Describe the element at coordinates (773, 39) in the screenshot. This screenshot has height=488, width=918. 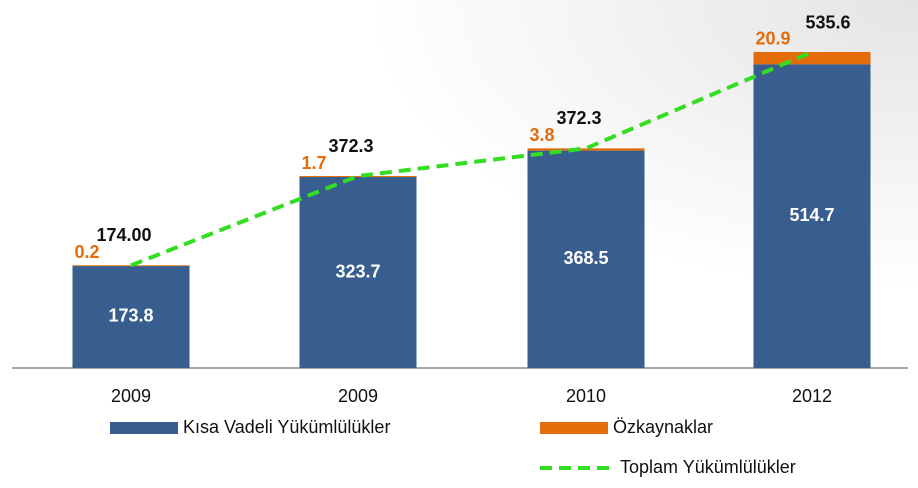
I see `value-label: 20.9` at that location.